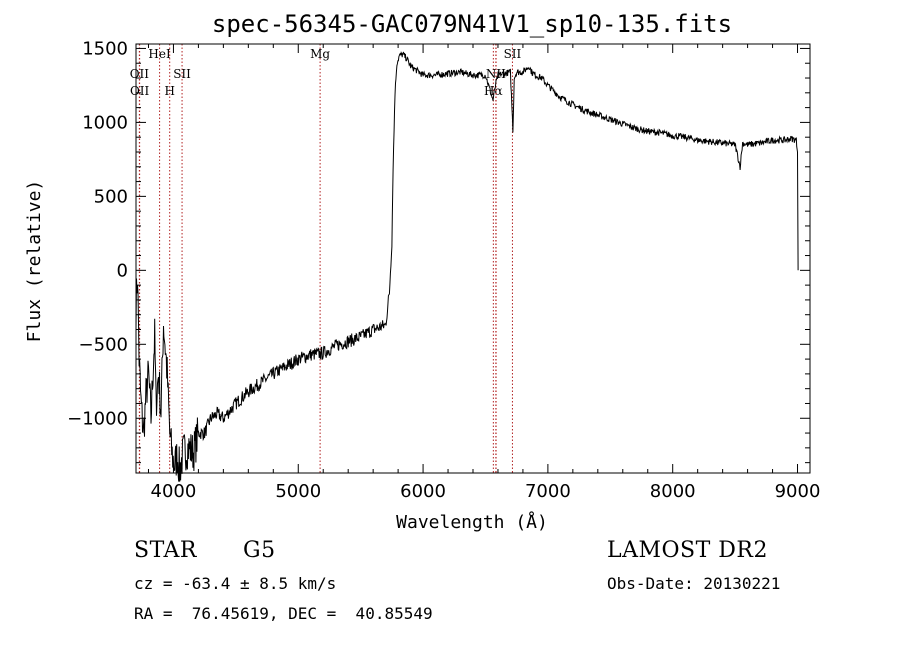  I want to click on object-class: STAR, so click(165, 550).